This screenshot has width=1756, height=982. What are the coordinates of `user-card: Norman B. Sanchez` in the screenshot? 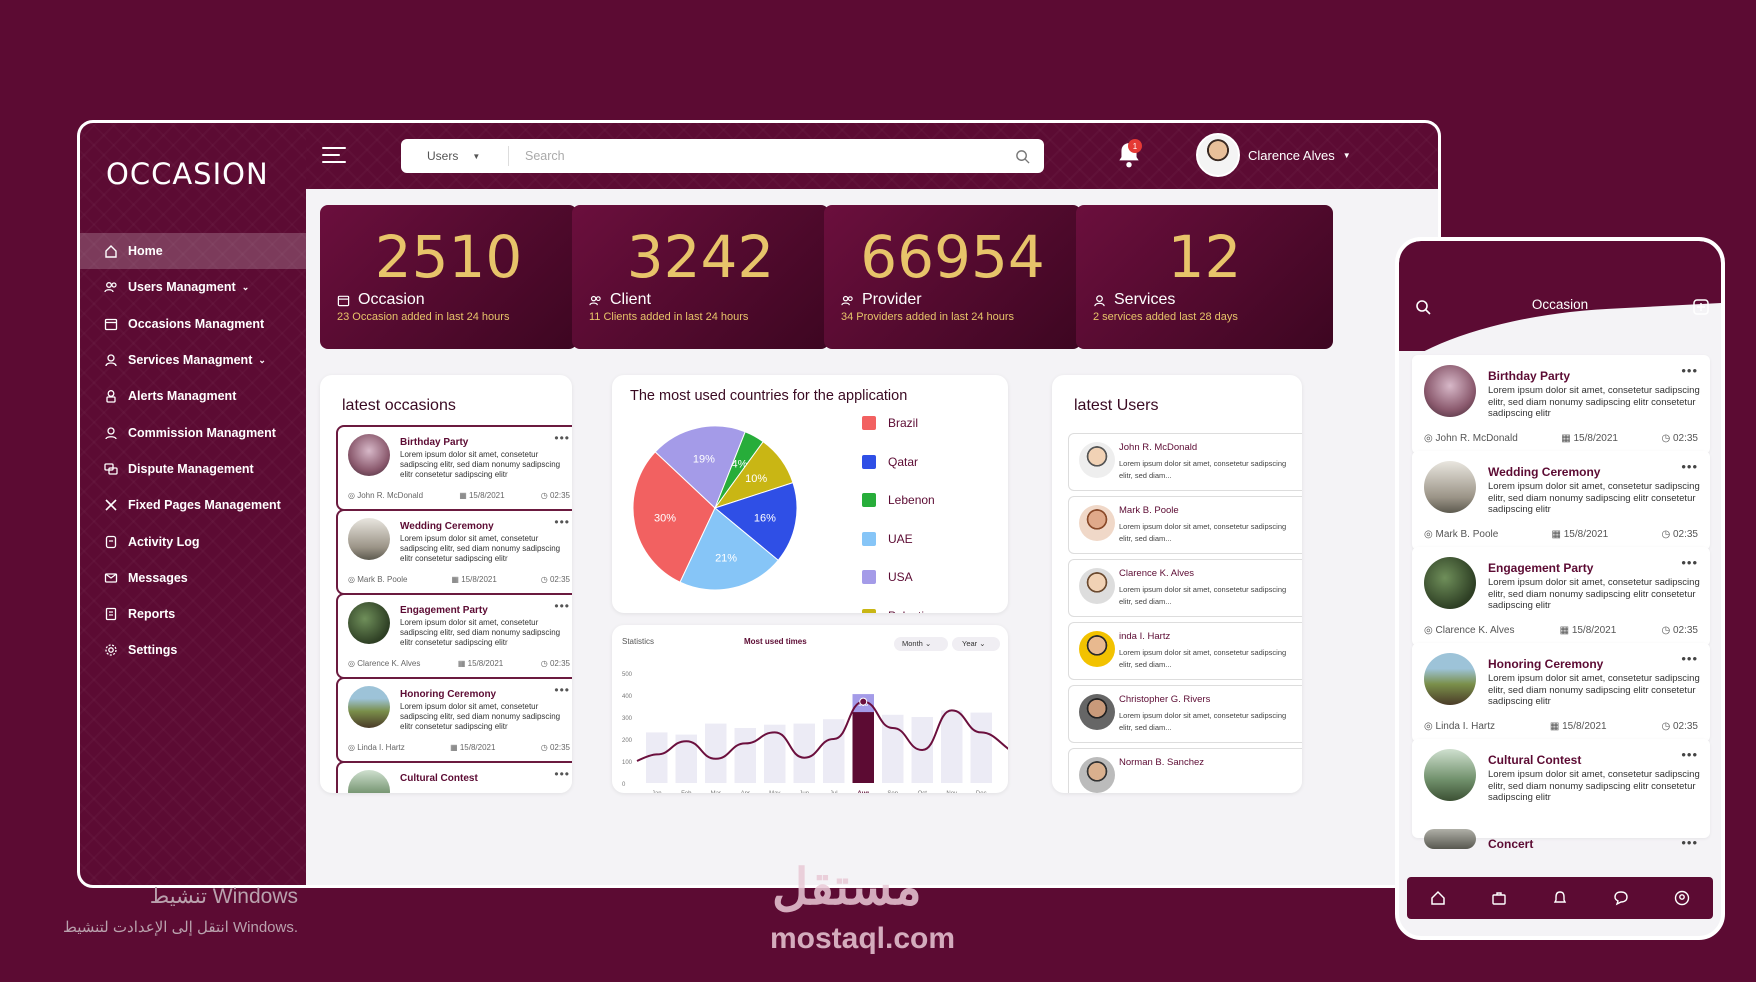 It's located at (1185, 770).